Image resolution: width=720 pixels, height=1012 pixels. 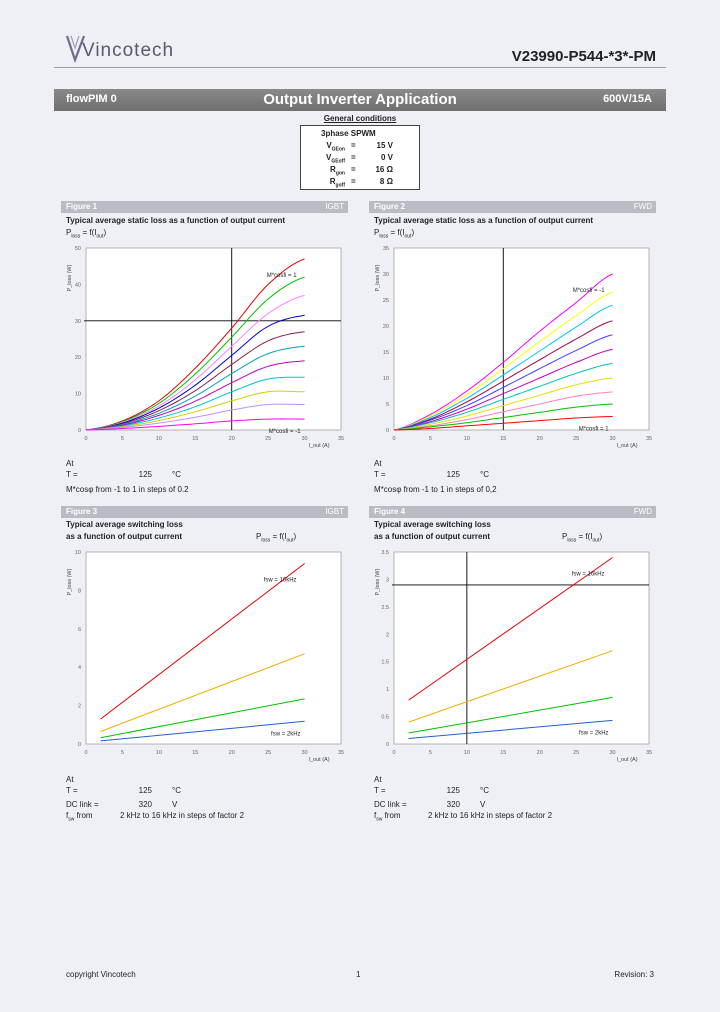 What do you see at coordinates (589, 291) in the screenshot?
I see `annotation-top: M*cosfi = -1` at bounding box center [589, 291].